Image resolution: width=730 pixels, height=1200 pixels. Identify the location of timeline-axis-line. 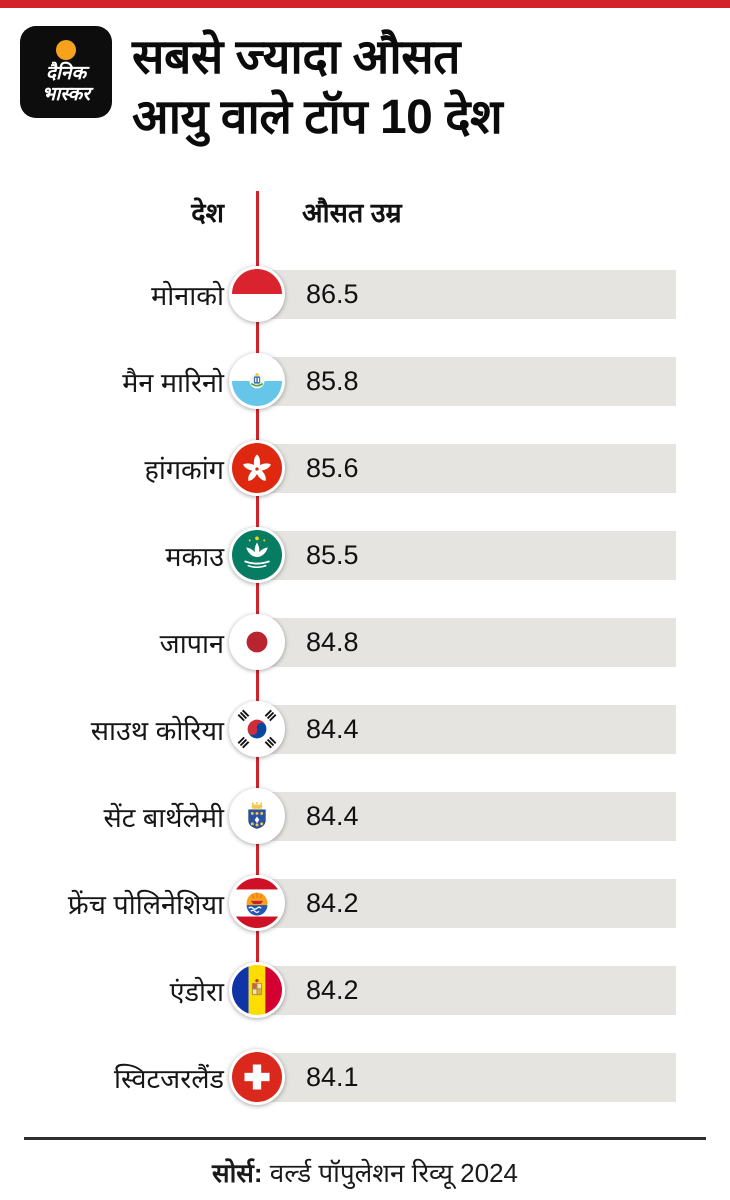
(257, 605).